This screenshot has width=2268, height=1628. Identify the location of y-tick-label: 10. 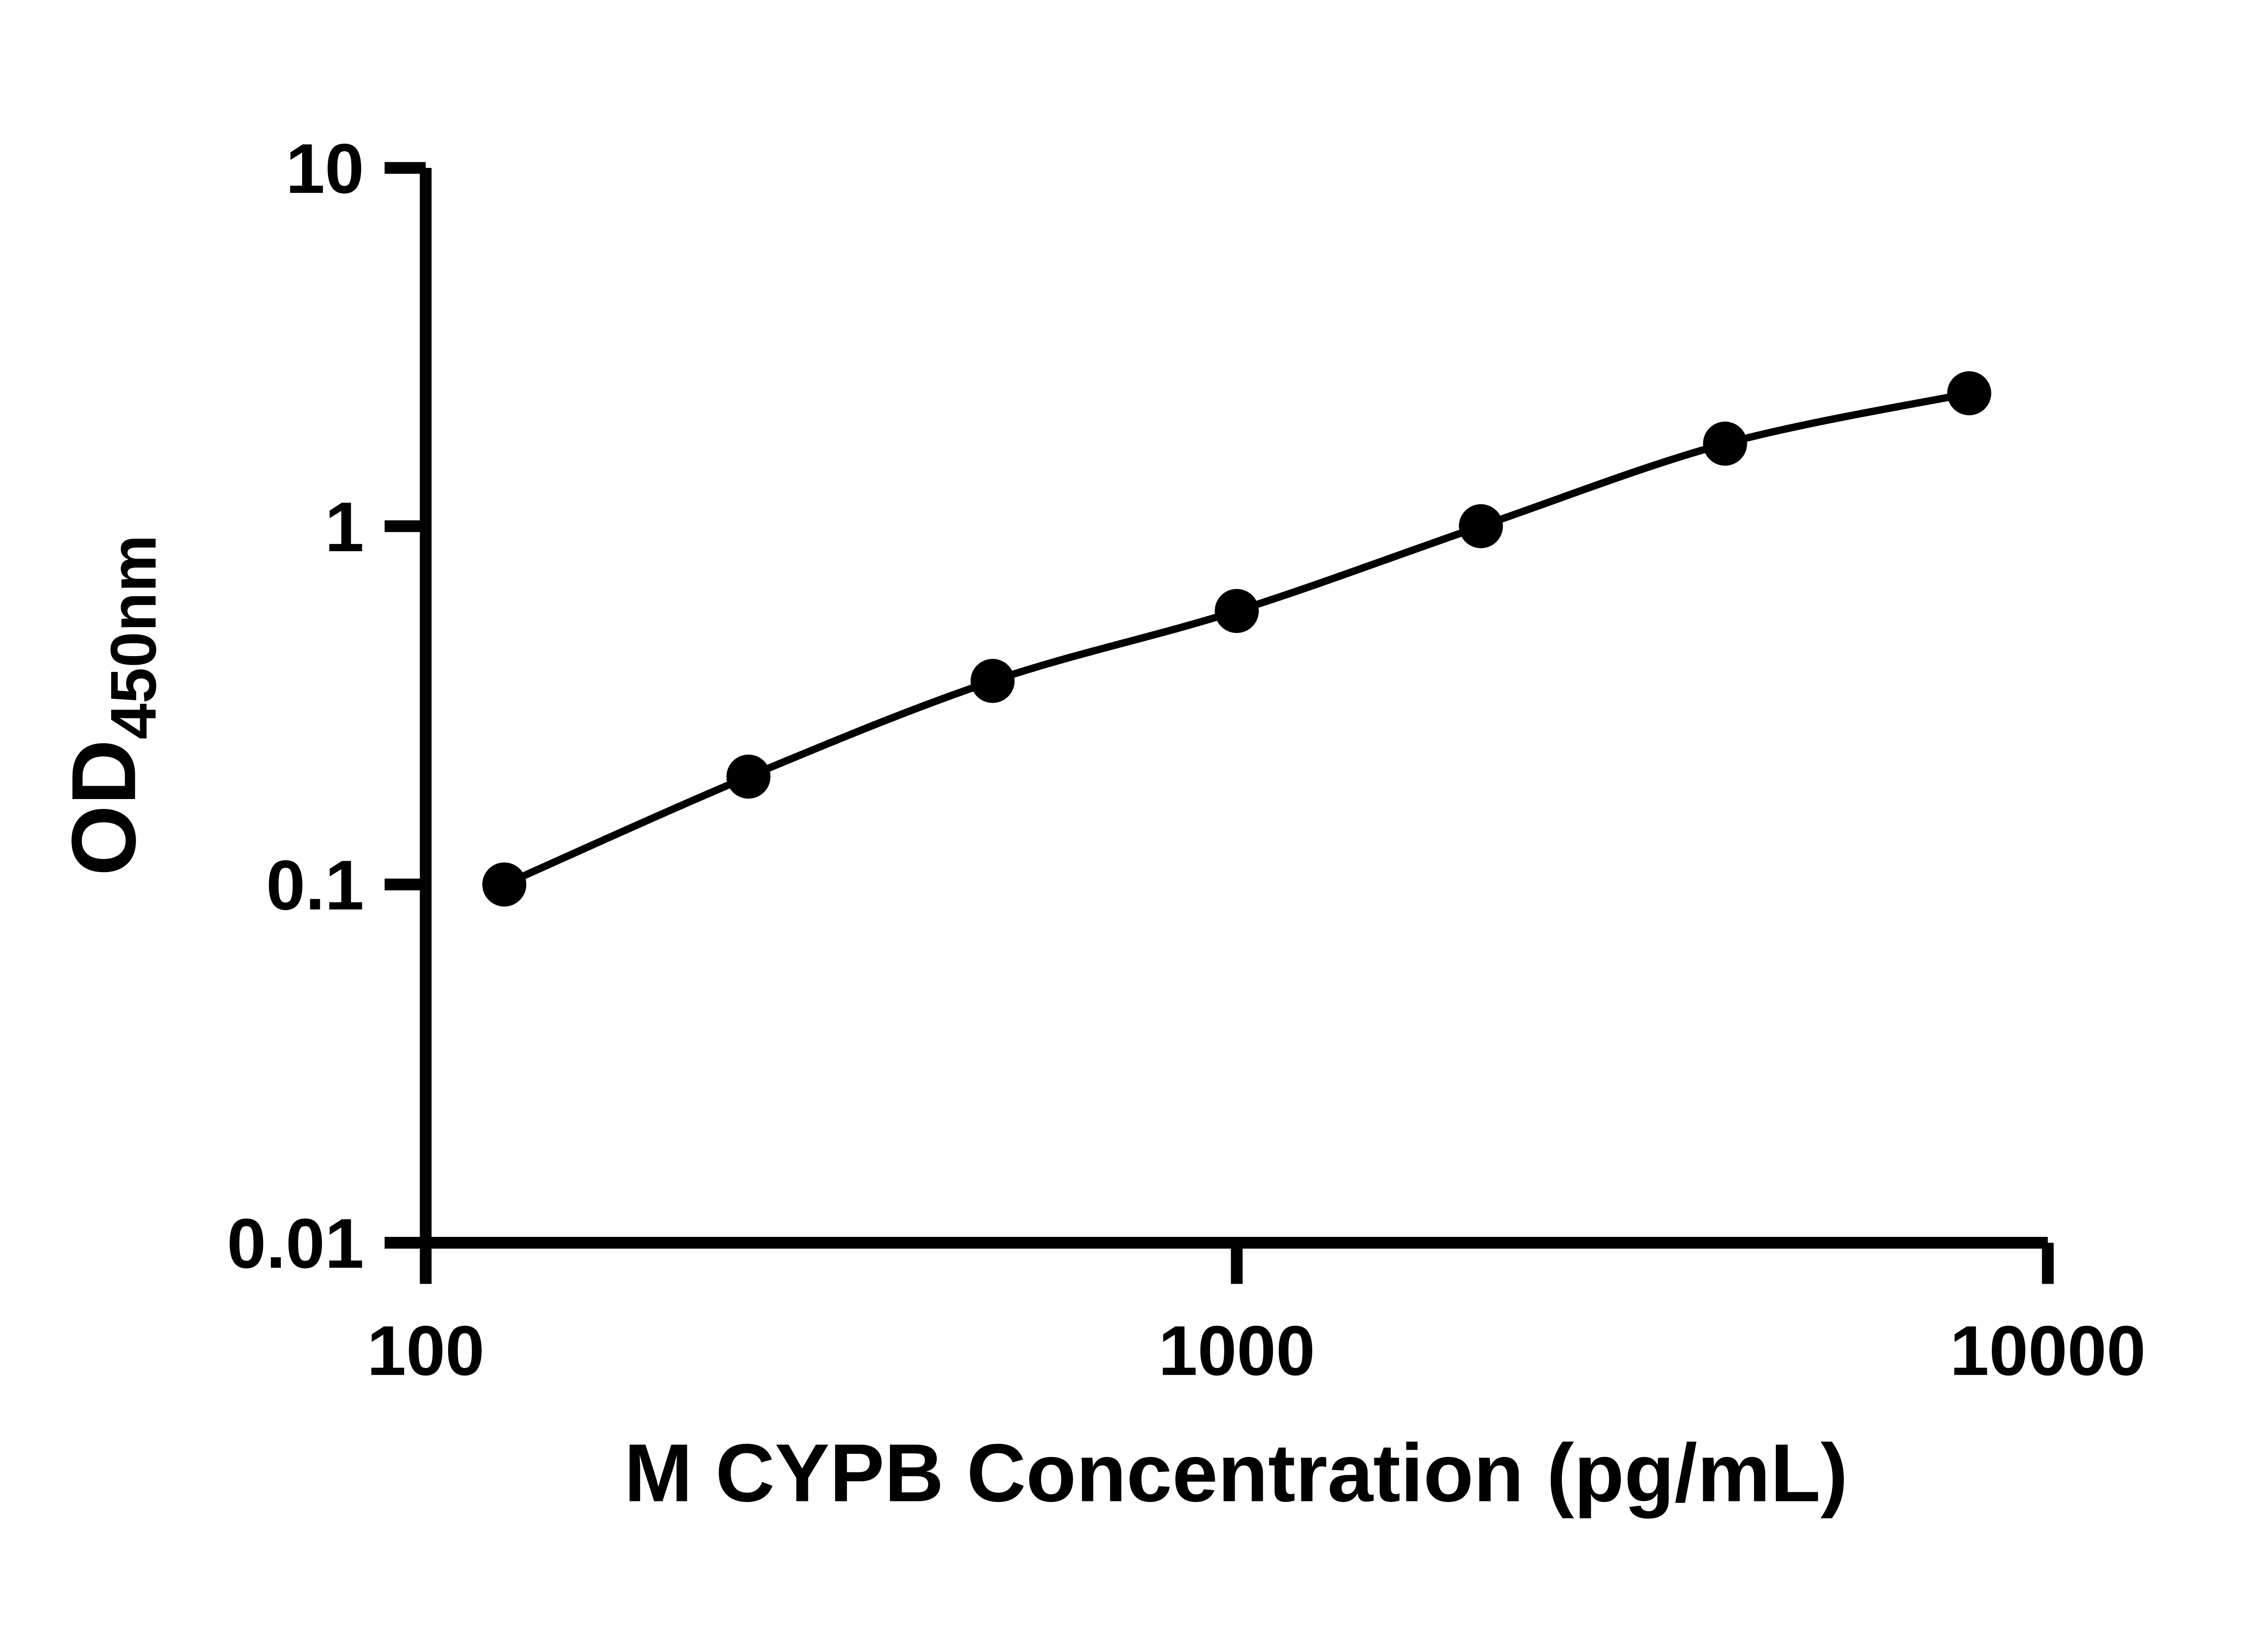
(325, 168).